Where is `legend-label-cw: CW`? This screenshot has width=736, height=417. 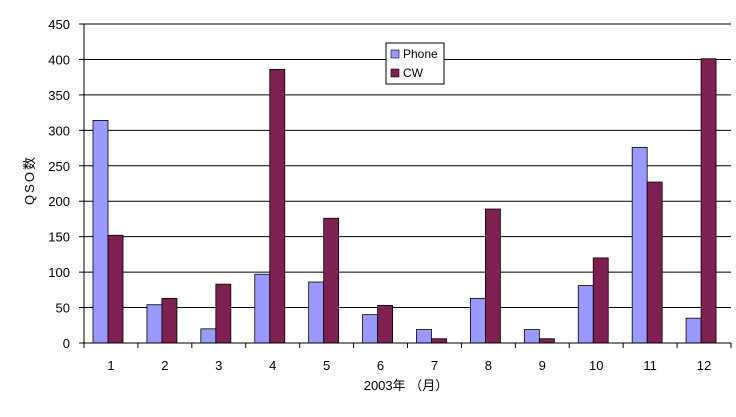 legend-label-cw: CW is located at coordinates (413, 73).